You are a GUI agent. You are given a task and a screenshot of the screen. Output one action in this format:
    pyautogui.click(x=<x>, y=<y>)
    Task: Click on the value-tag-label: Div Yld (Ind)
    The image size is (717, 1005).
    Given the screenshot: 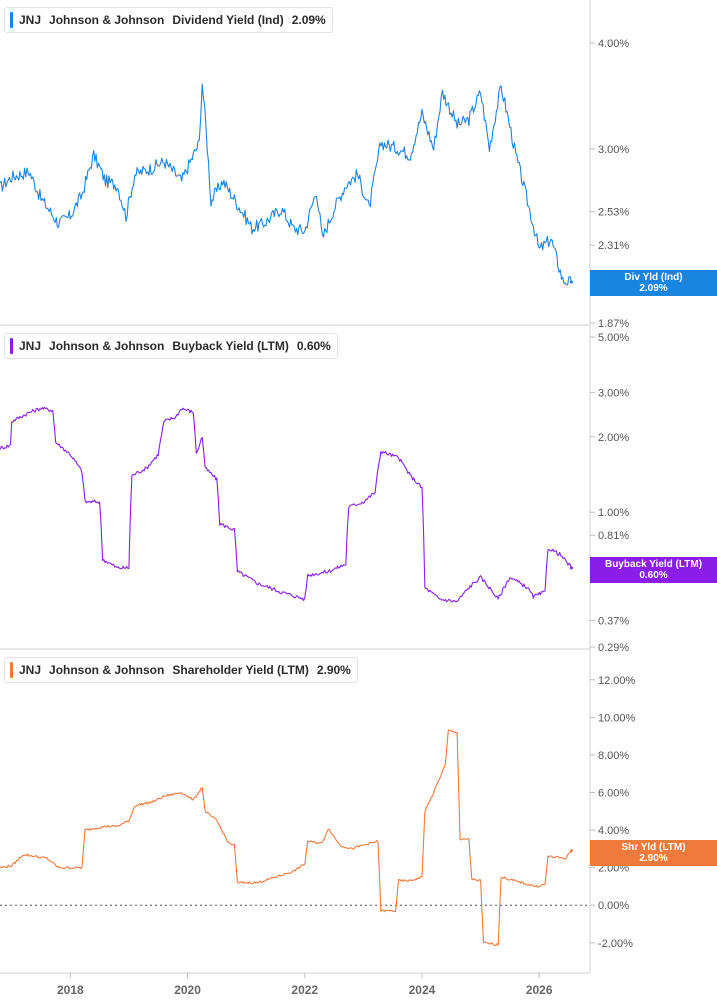 What is the action you would take?
    pyautogui.click(x=653, y=277)
    